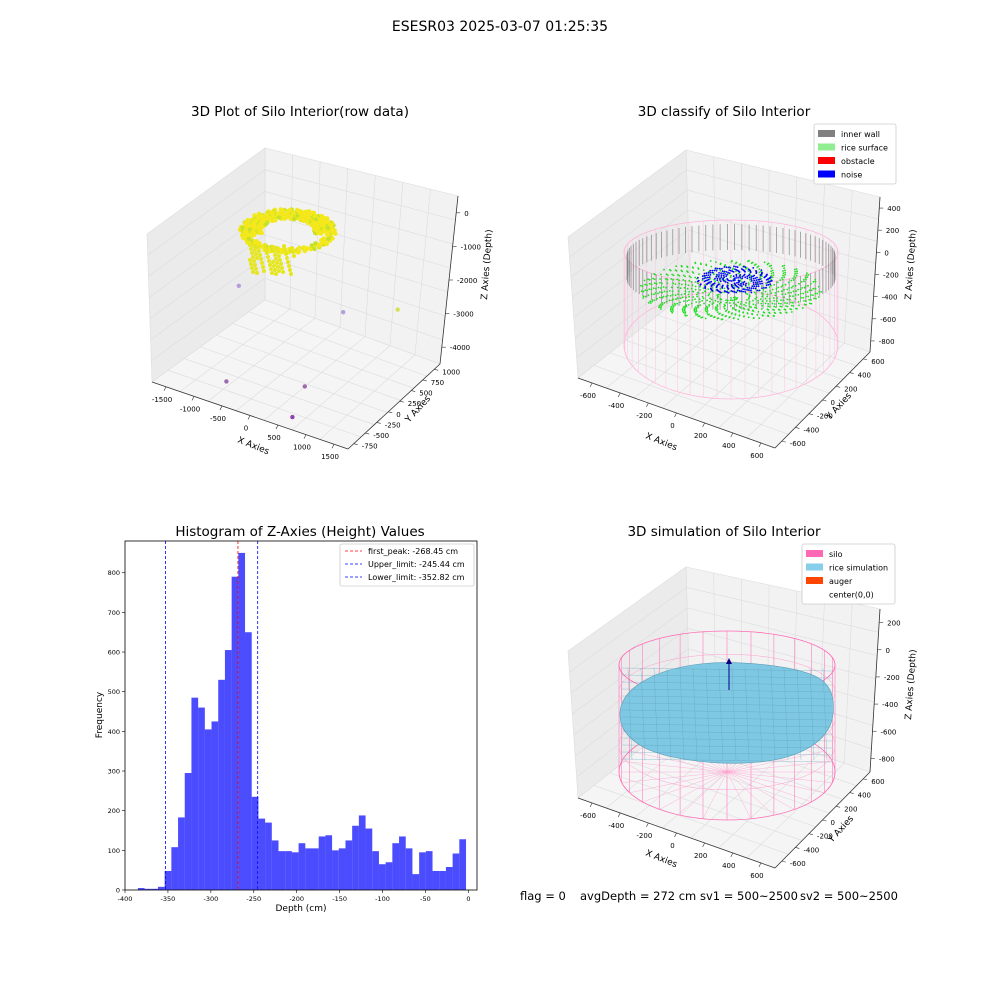 This screenshot has height=1000, width=1000. What do you see at coordinates (638, 896) in the screenshot?
I see `footer-avg-depth: avgDepth = 272 cm` at bounding box center [638, 896].